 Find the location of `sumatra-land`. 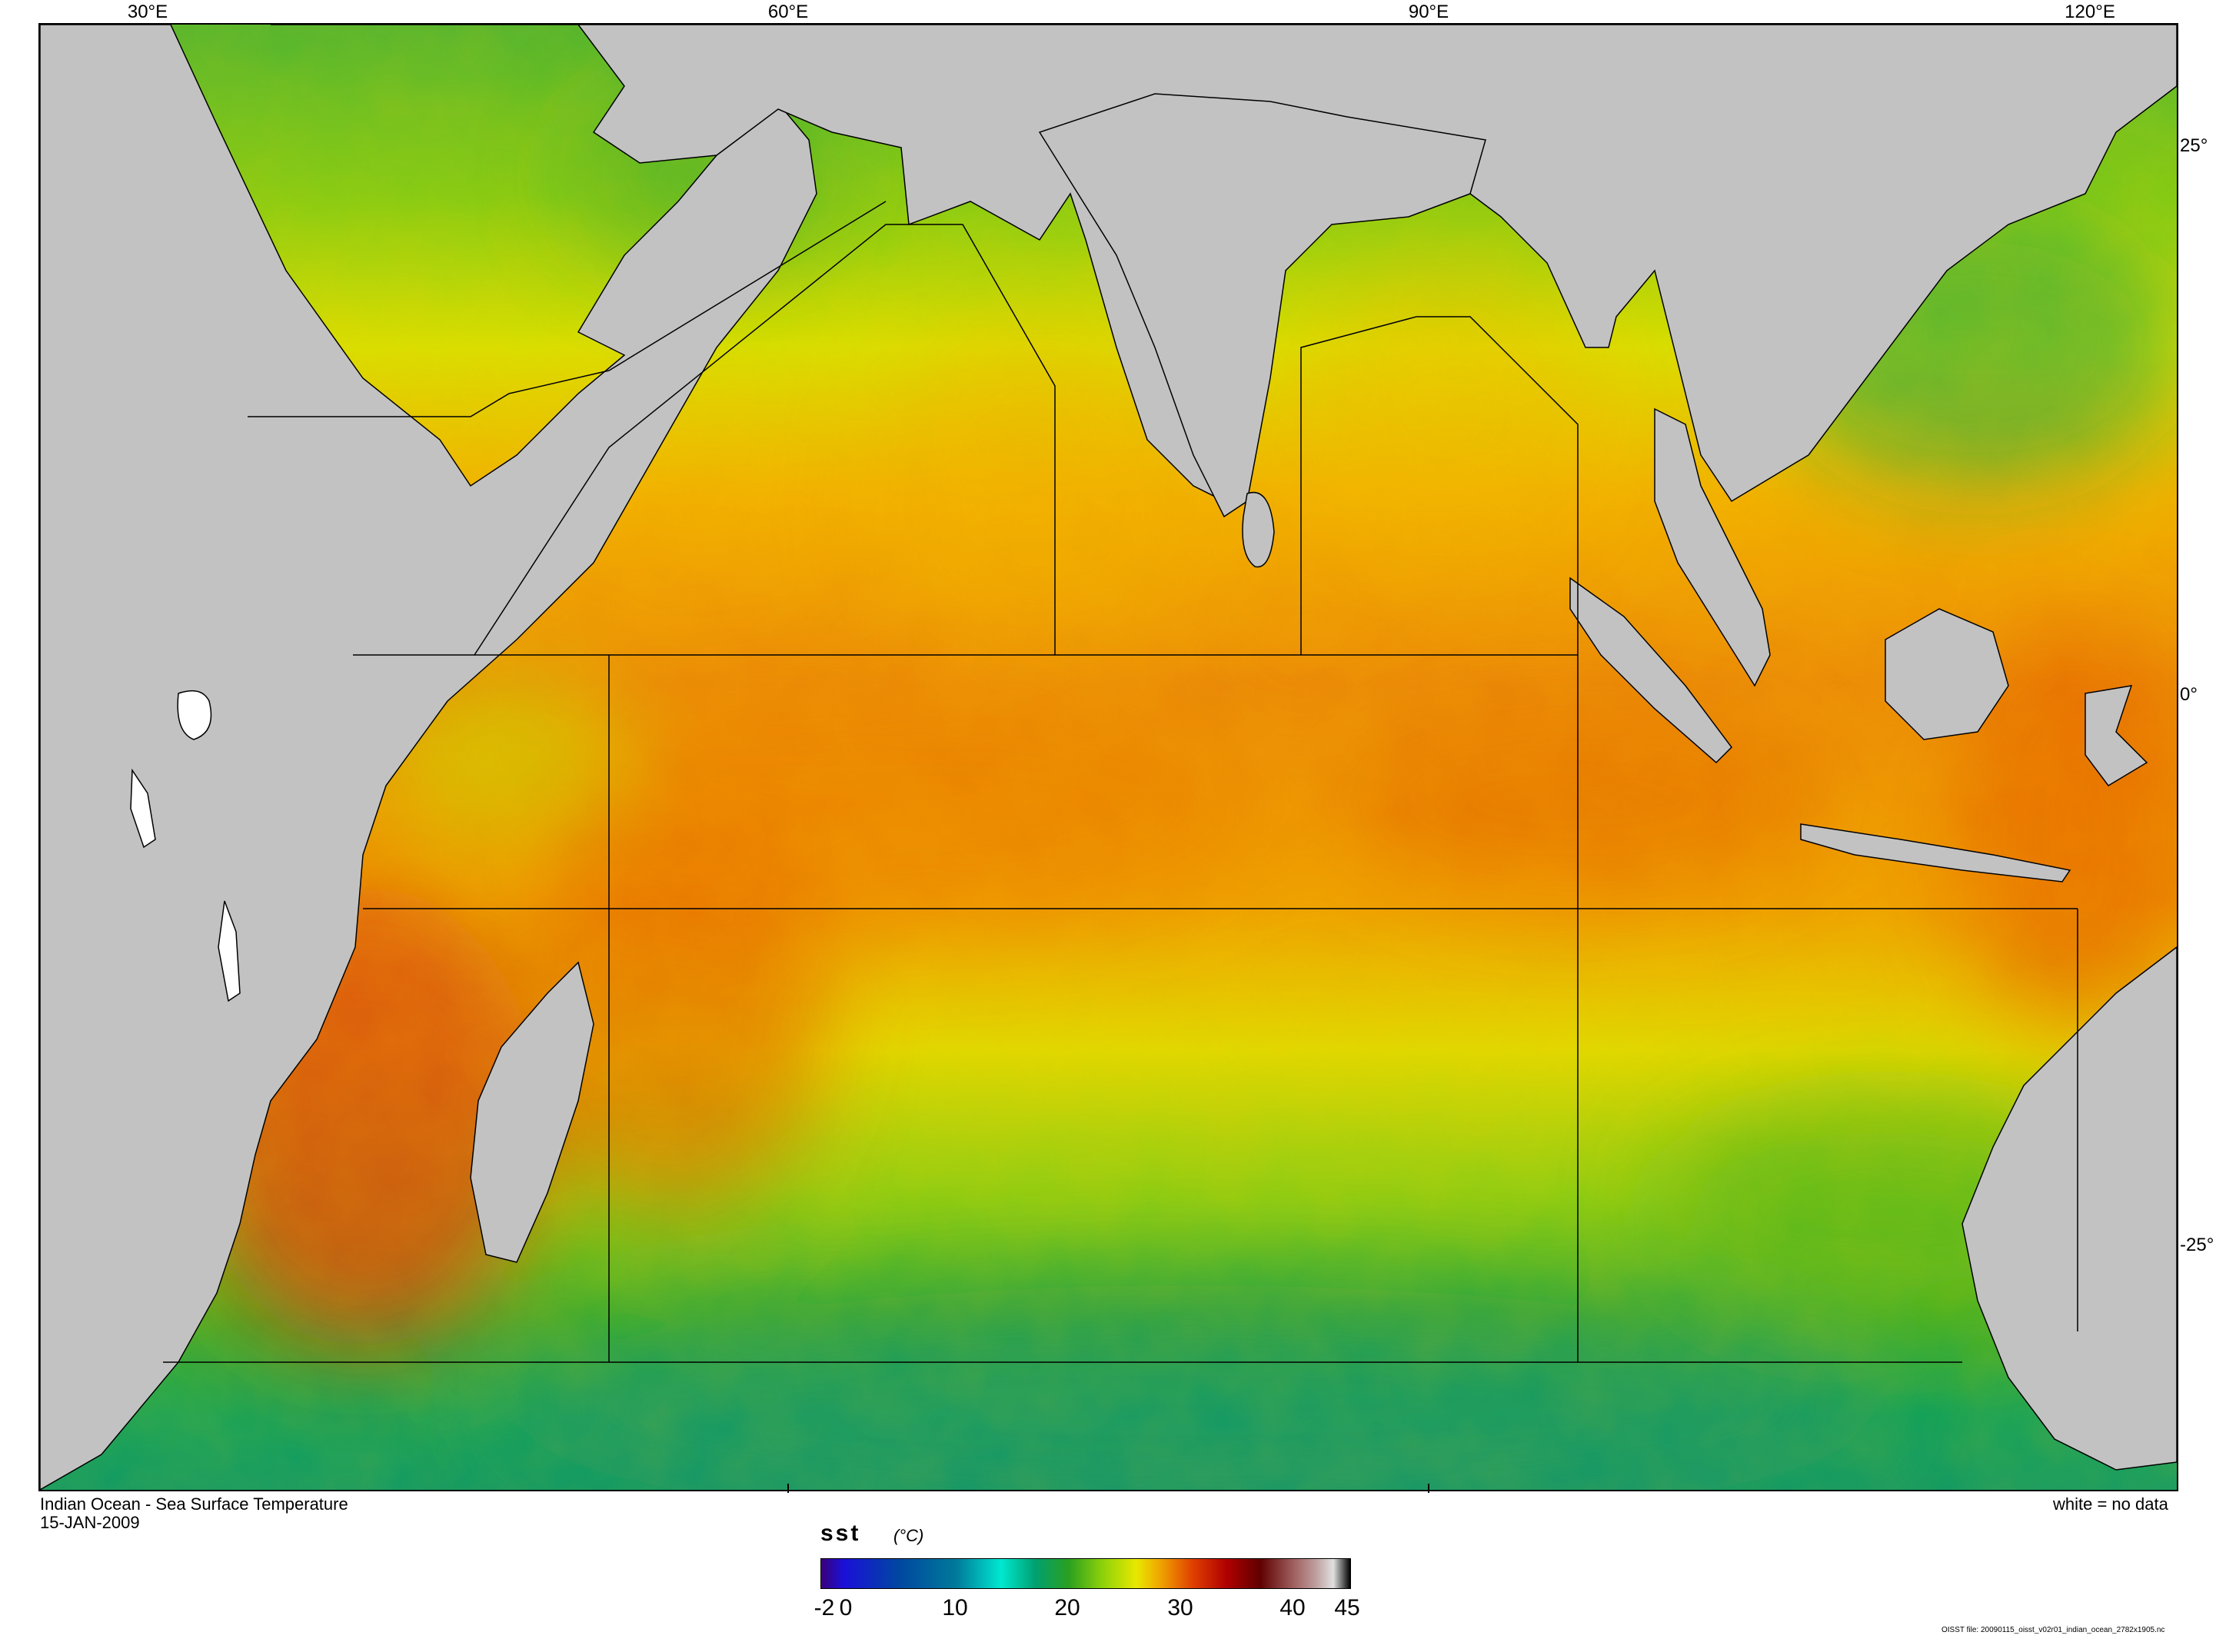

sumatra-land is located at coordinates (1650, 670).